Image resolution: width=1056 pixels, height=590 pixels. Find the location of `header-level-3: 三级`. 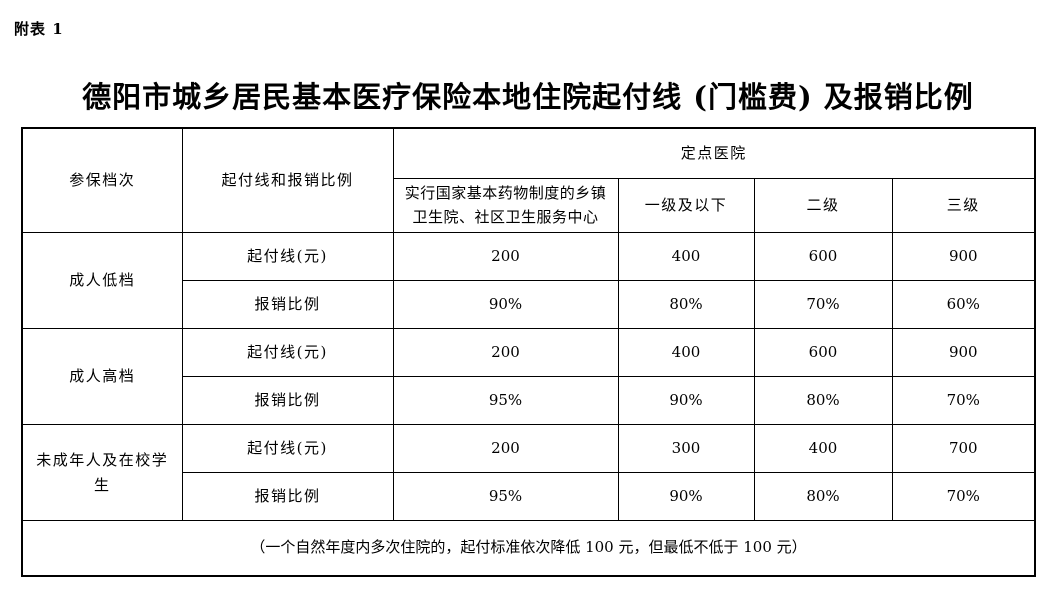

header-level-3: 三级 is located at coordinates (963, 205).